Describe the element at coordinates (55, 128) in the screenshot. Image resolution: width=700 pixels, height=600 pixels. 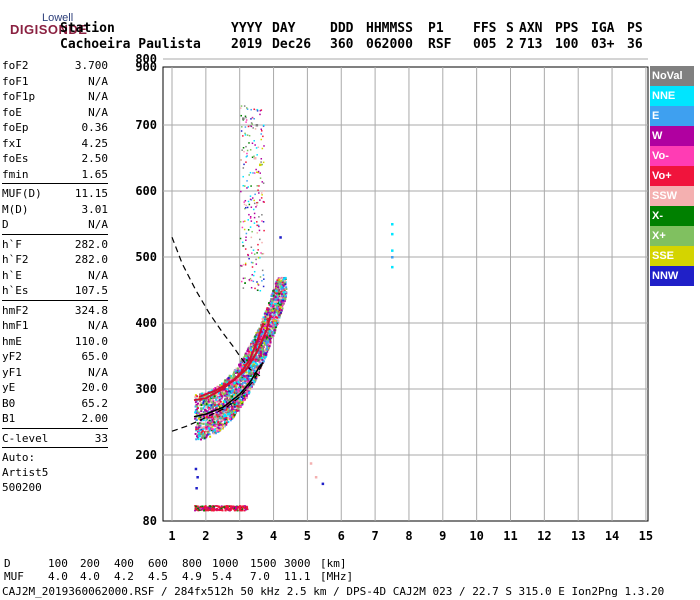
I see `param-row-foep: foEp 0.36` at that location.